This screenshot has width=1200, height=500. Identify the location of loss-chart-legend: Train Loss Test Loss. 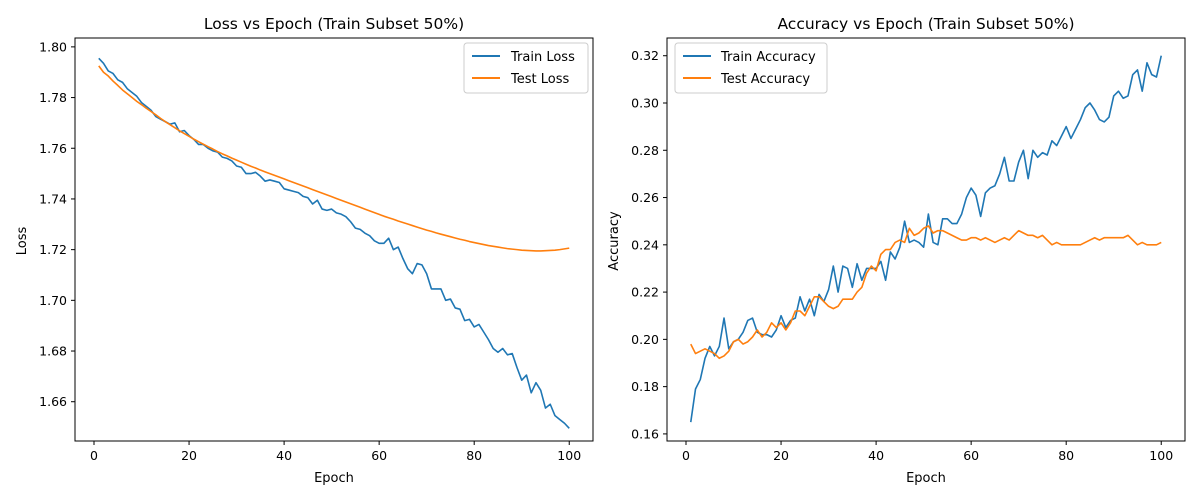
(526, 68).